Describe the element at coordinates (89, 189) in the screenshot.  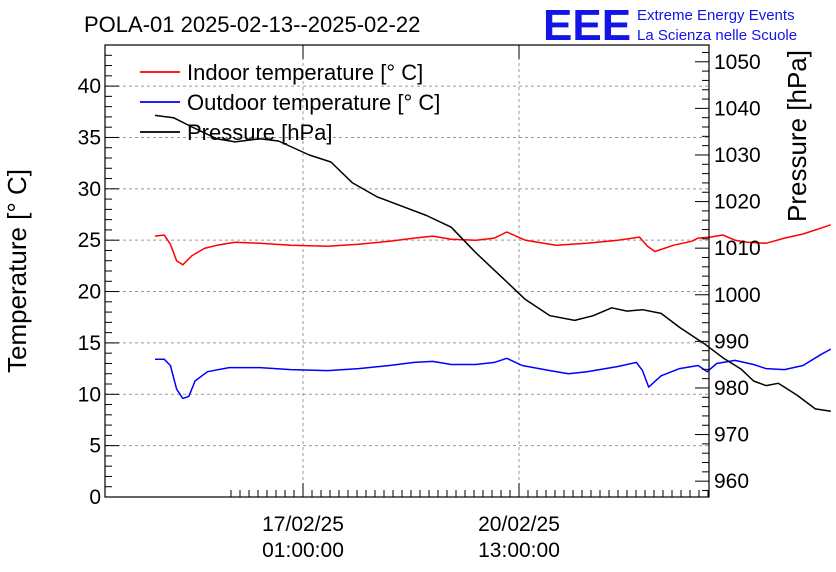
I see `left-tick-label: 30` at that location.